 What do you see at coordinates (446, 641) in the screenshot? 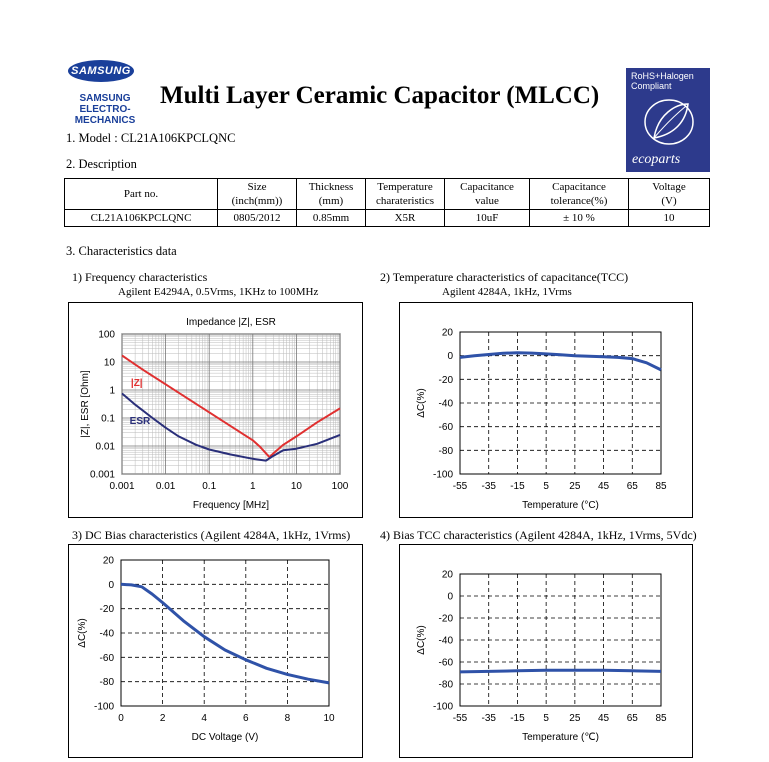
I see `chart4-y-tick-label: -40` at bounding box center [446, 641].